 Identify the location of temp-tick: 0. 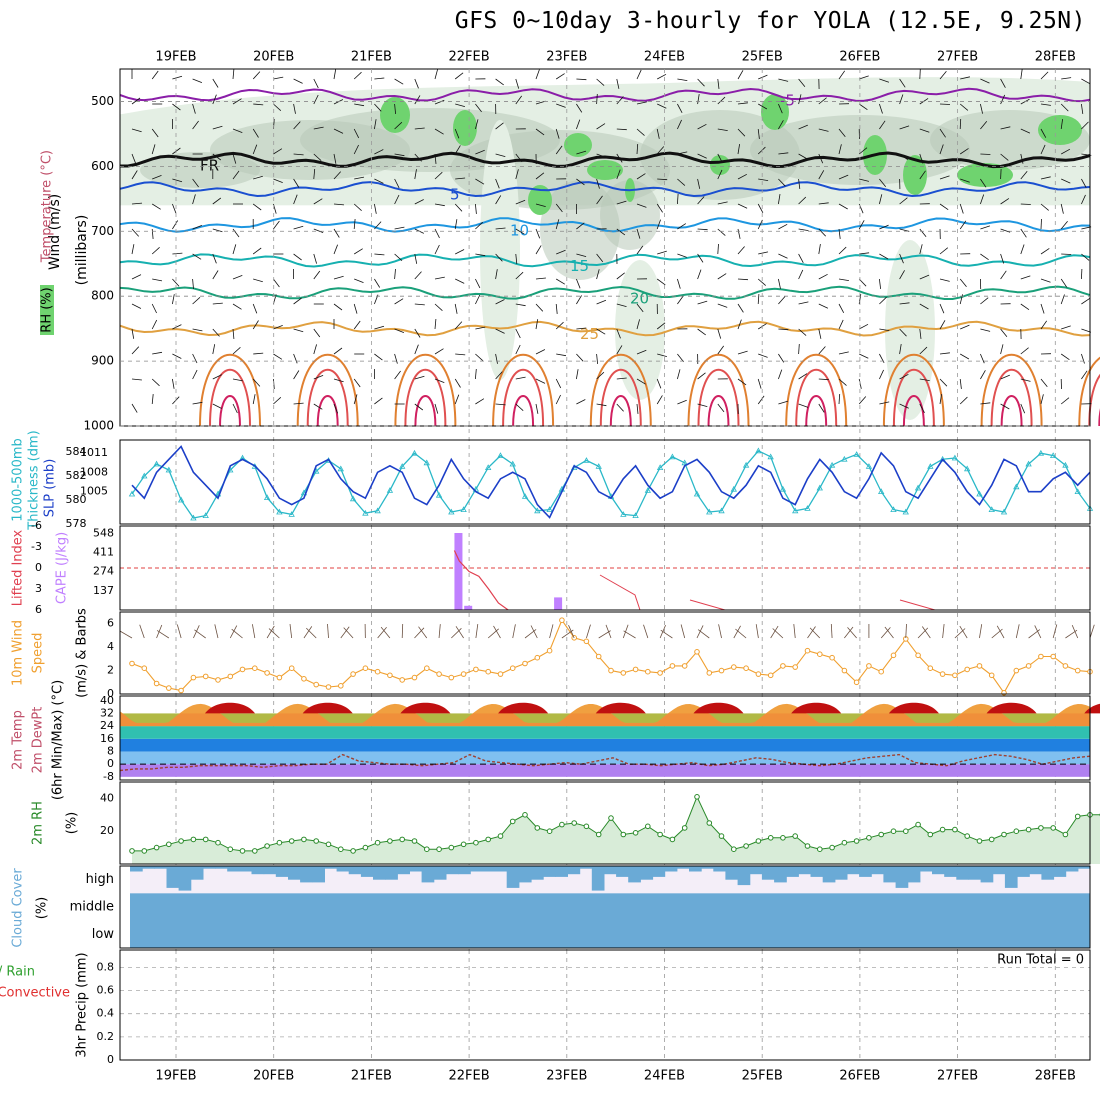
(110, 763).